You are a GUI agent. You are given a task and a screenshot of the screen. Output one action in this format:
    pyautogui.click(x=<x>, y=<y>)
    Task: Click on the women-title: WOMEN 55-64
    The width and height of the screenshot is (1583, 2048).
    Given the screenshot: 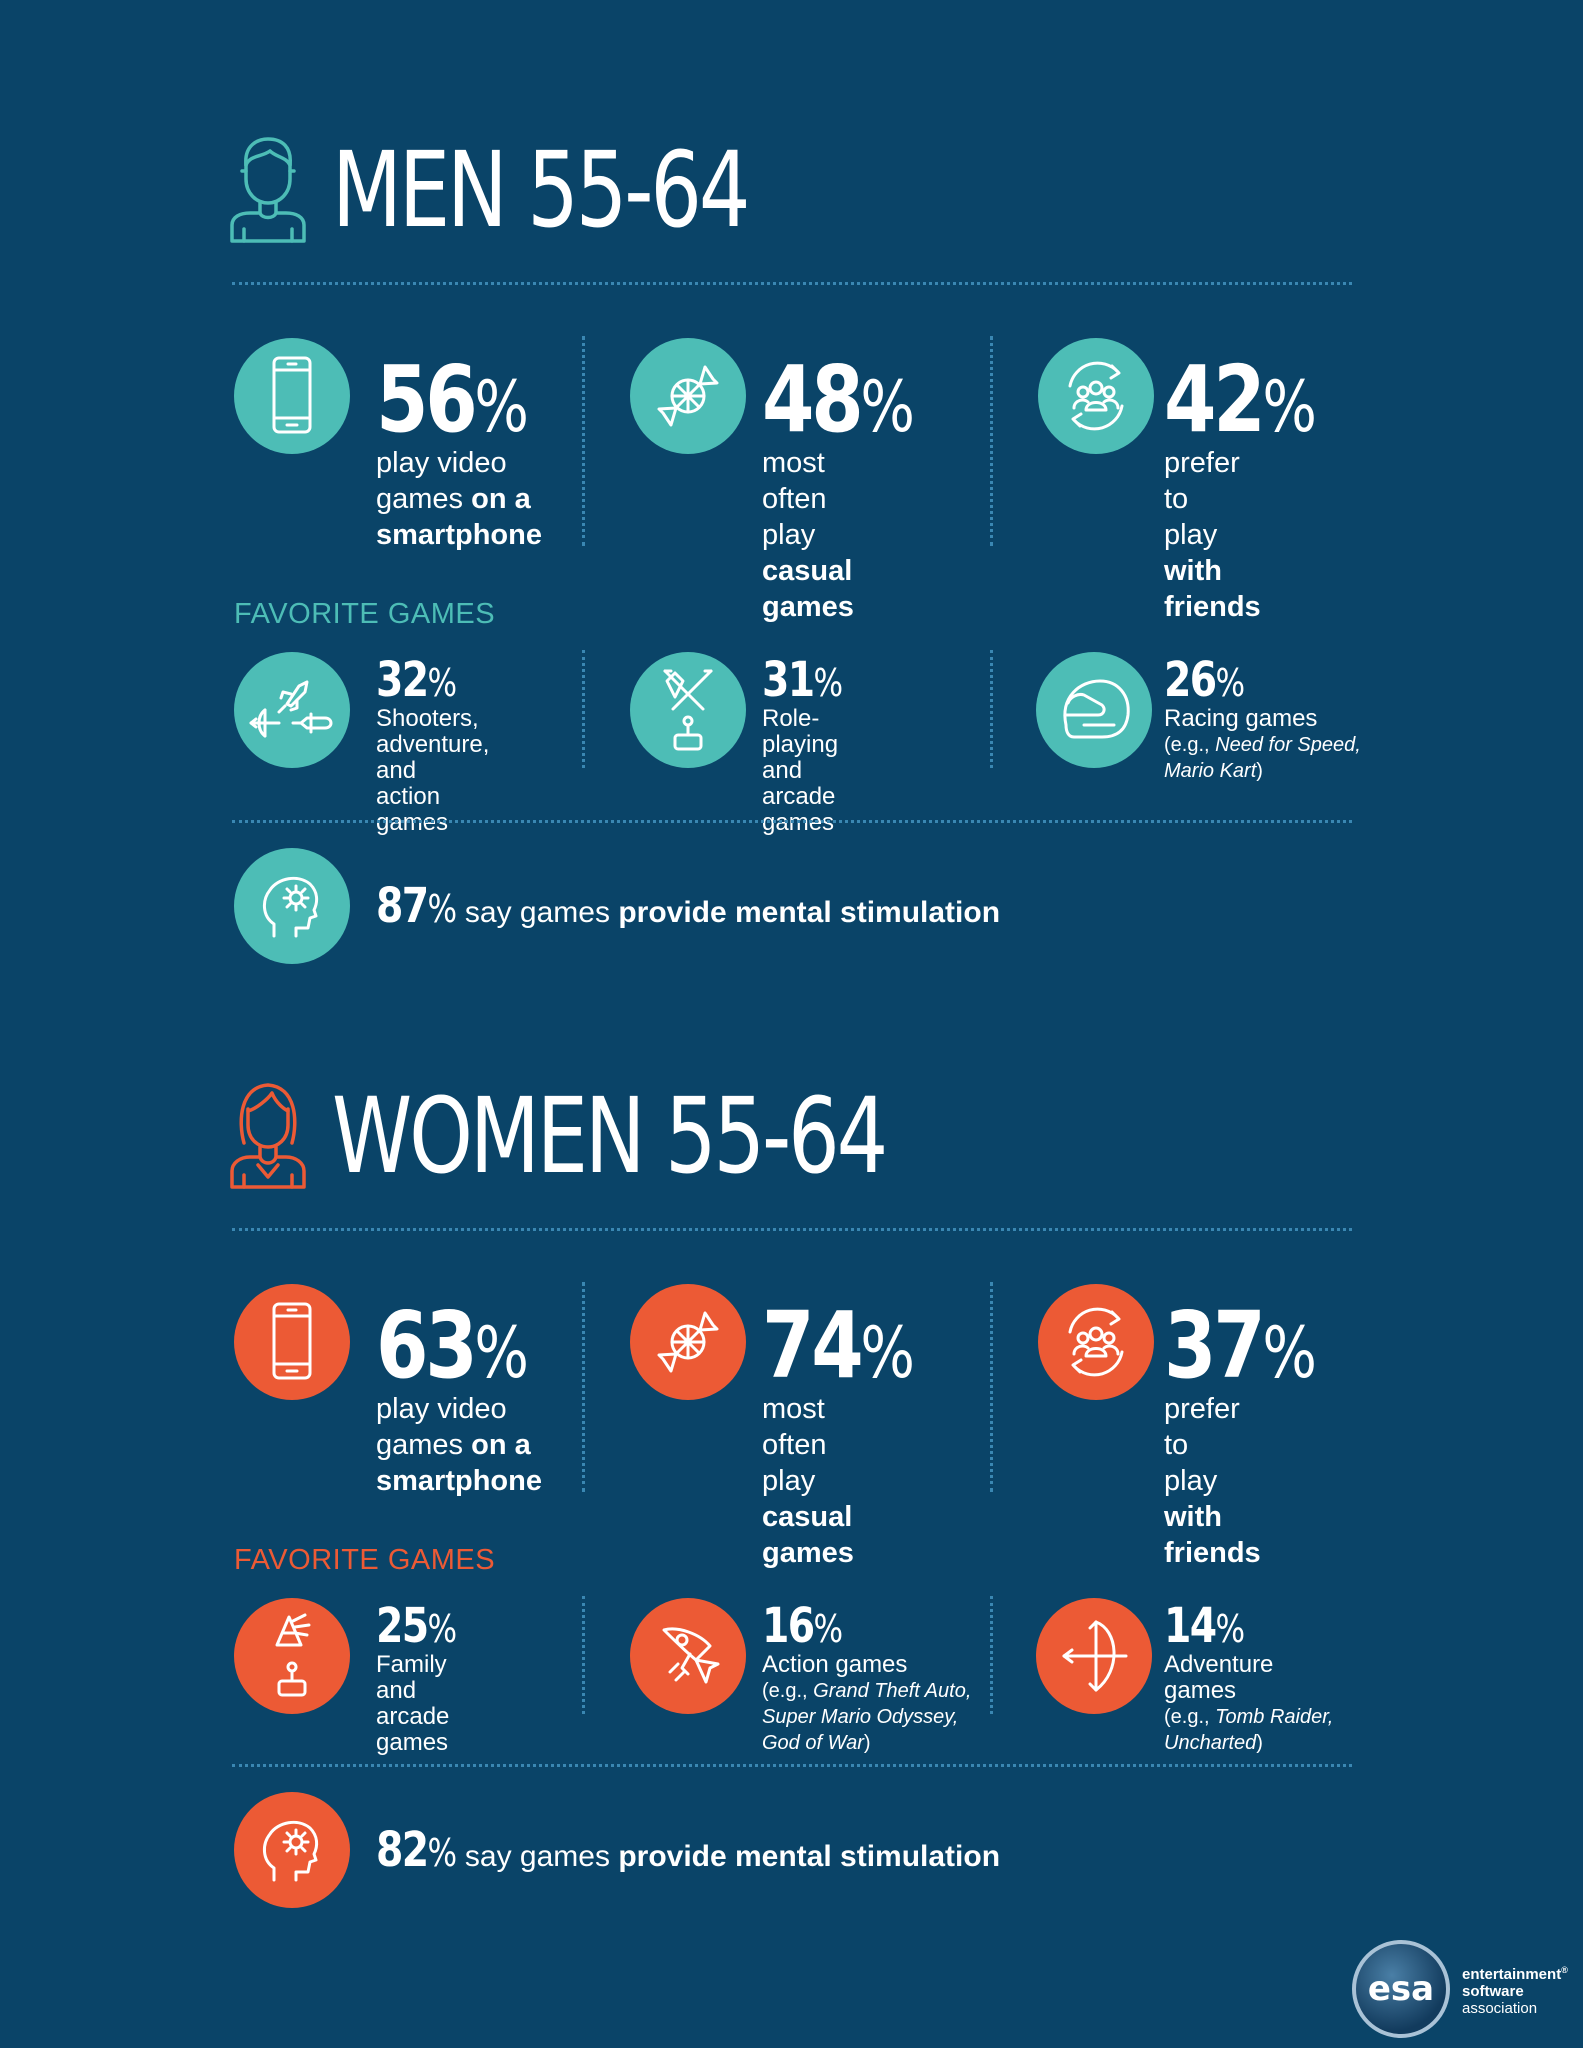 What is the action you would take?
    pyautogui.click(x=610, y=1136)
    